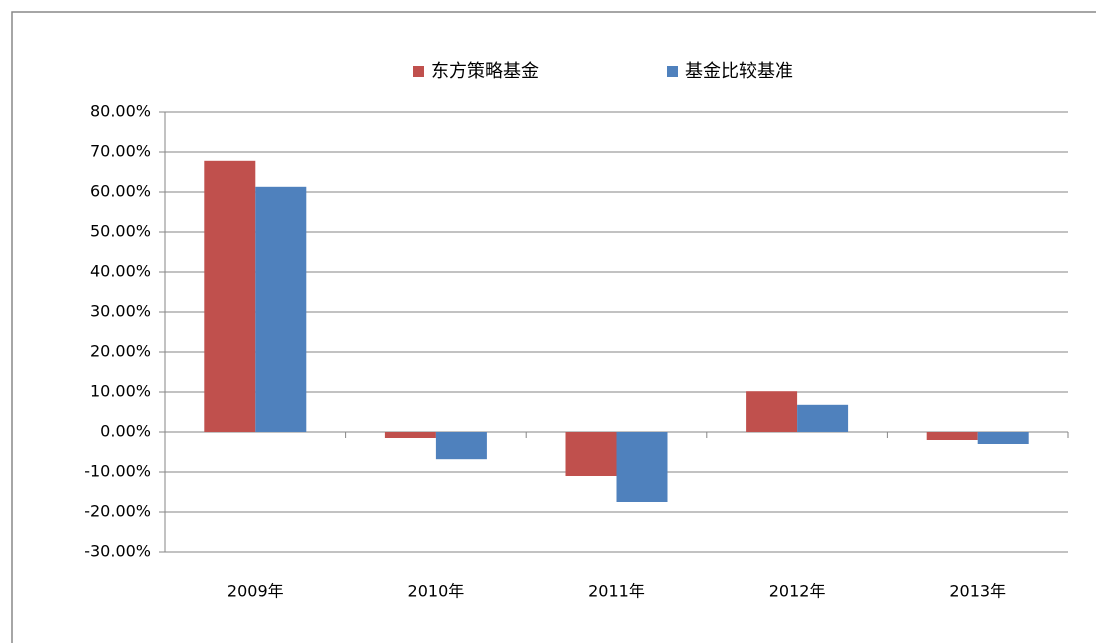 This screenshot has height=643, width=1096. I want to click on x-tick-label: 2009年, so click(255, 591).